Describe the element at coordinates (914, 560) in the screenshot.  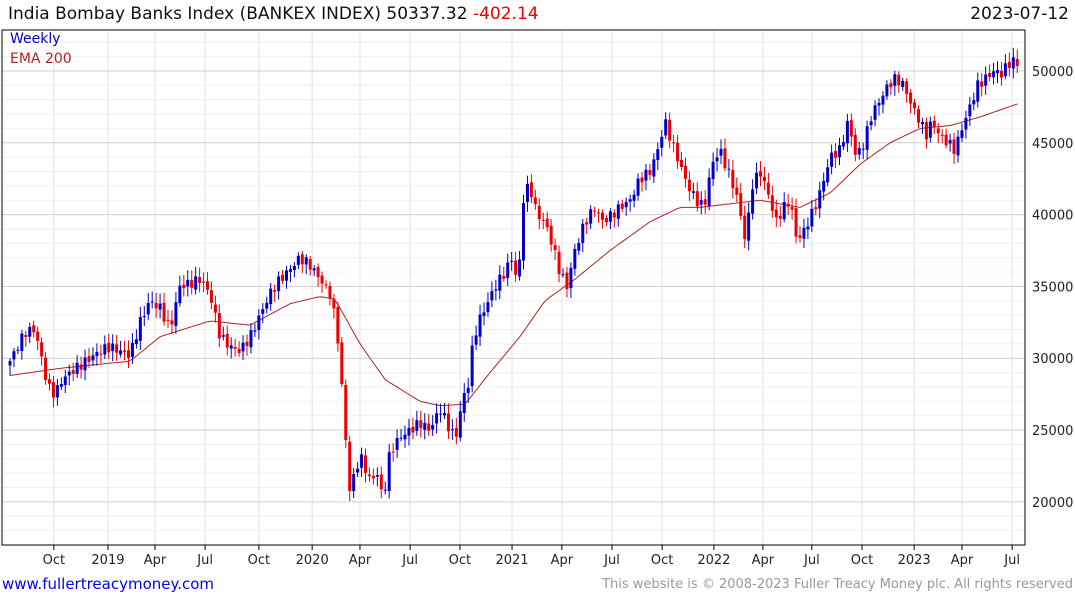
I see `x-tick-label: 2023` at that location.